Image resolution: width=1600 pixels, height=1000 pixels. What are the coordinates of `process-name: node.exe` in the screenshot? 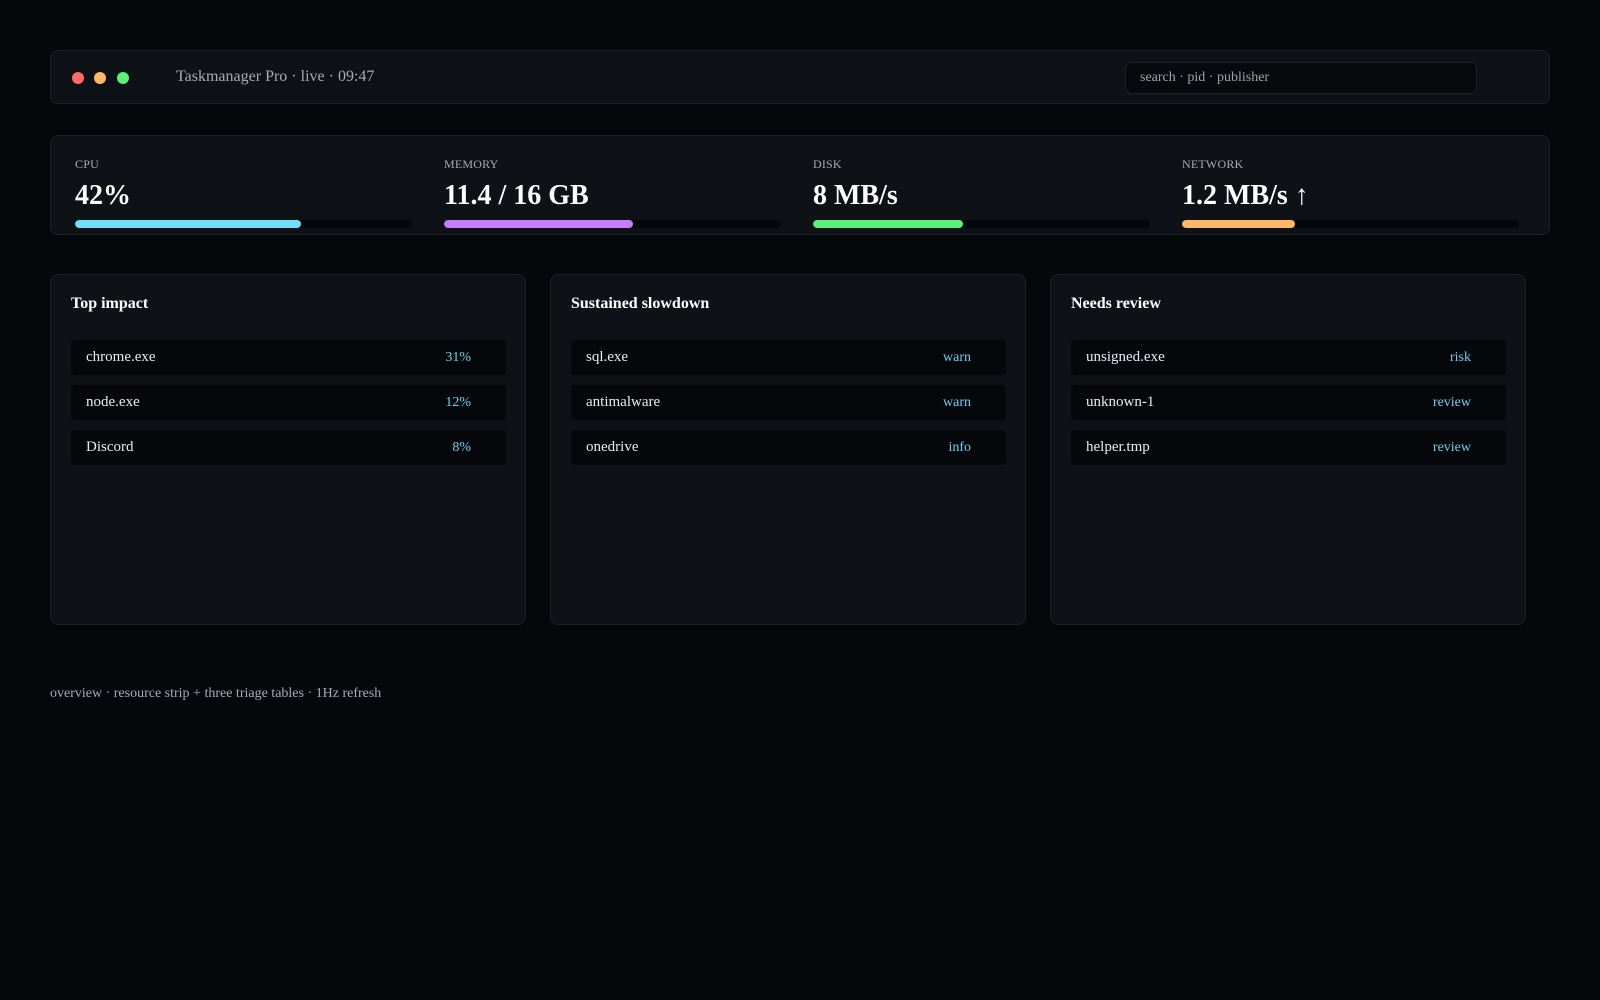 It's located at (113, 402).